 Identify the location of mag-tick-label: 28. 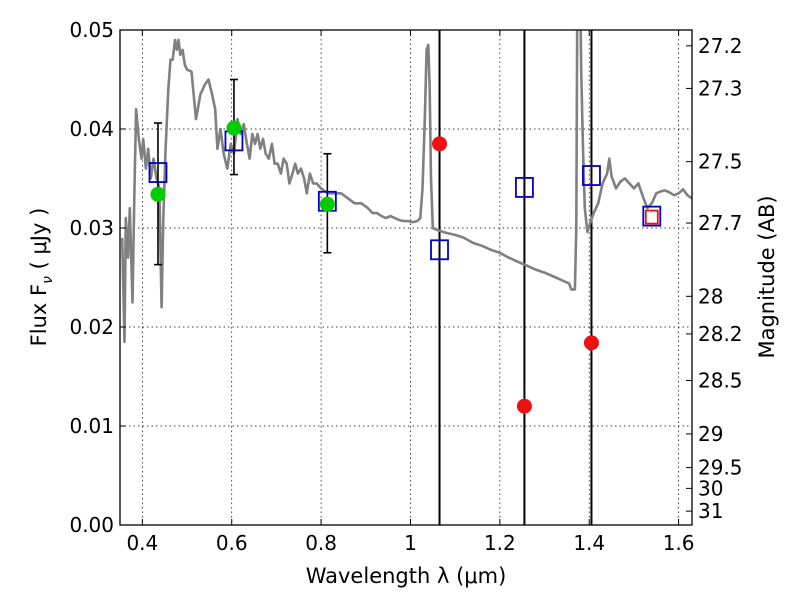
(710, 296).